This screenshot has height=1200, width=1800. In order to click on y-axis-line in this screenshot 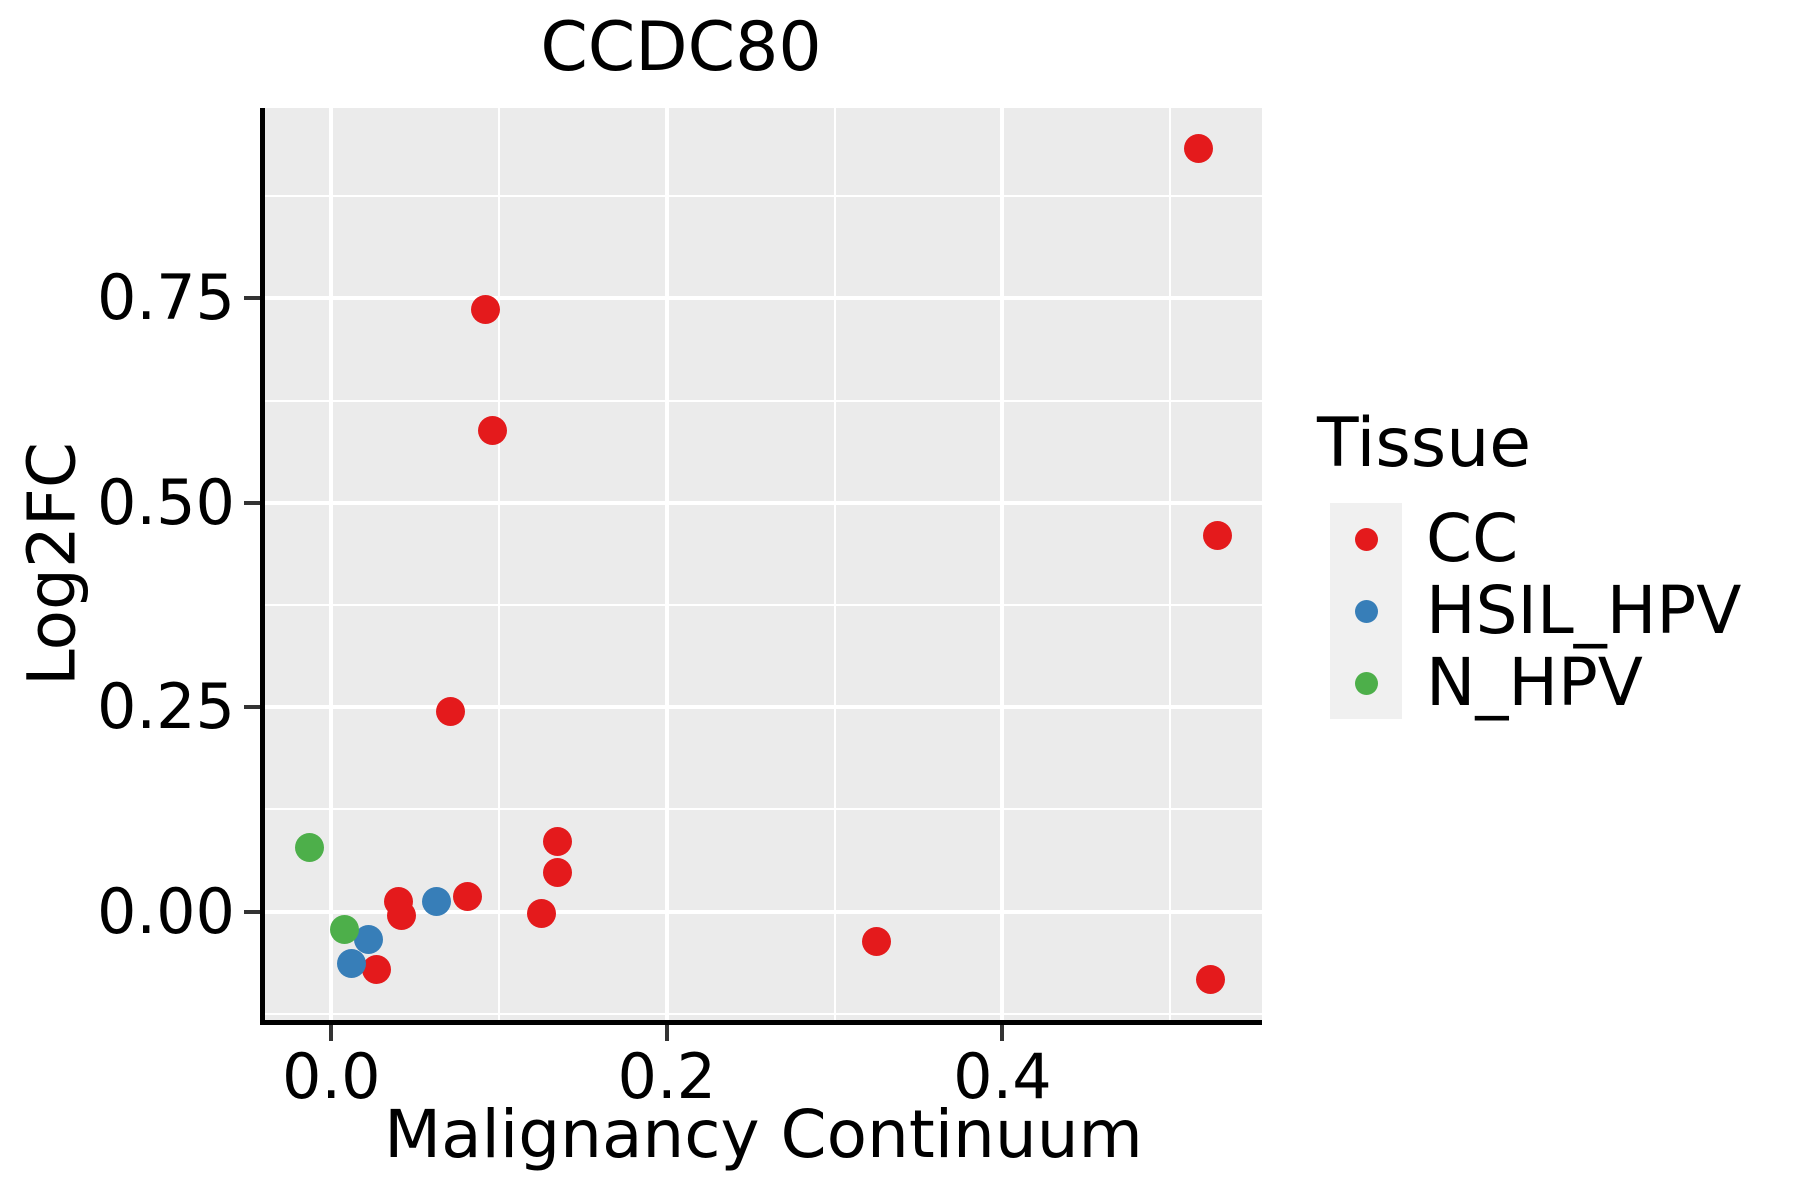, I will do `click(262, 566)`.